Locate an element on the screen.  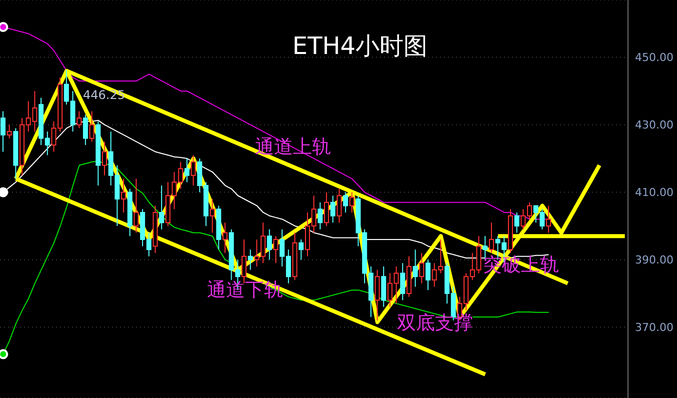
annotation: 446.25 is located at coordinates (104, 95).